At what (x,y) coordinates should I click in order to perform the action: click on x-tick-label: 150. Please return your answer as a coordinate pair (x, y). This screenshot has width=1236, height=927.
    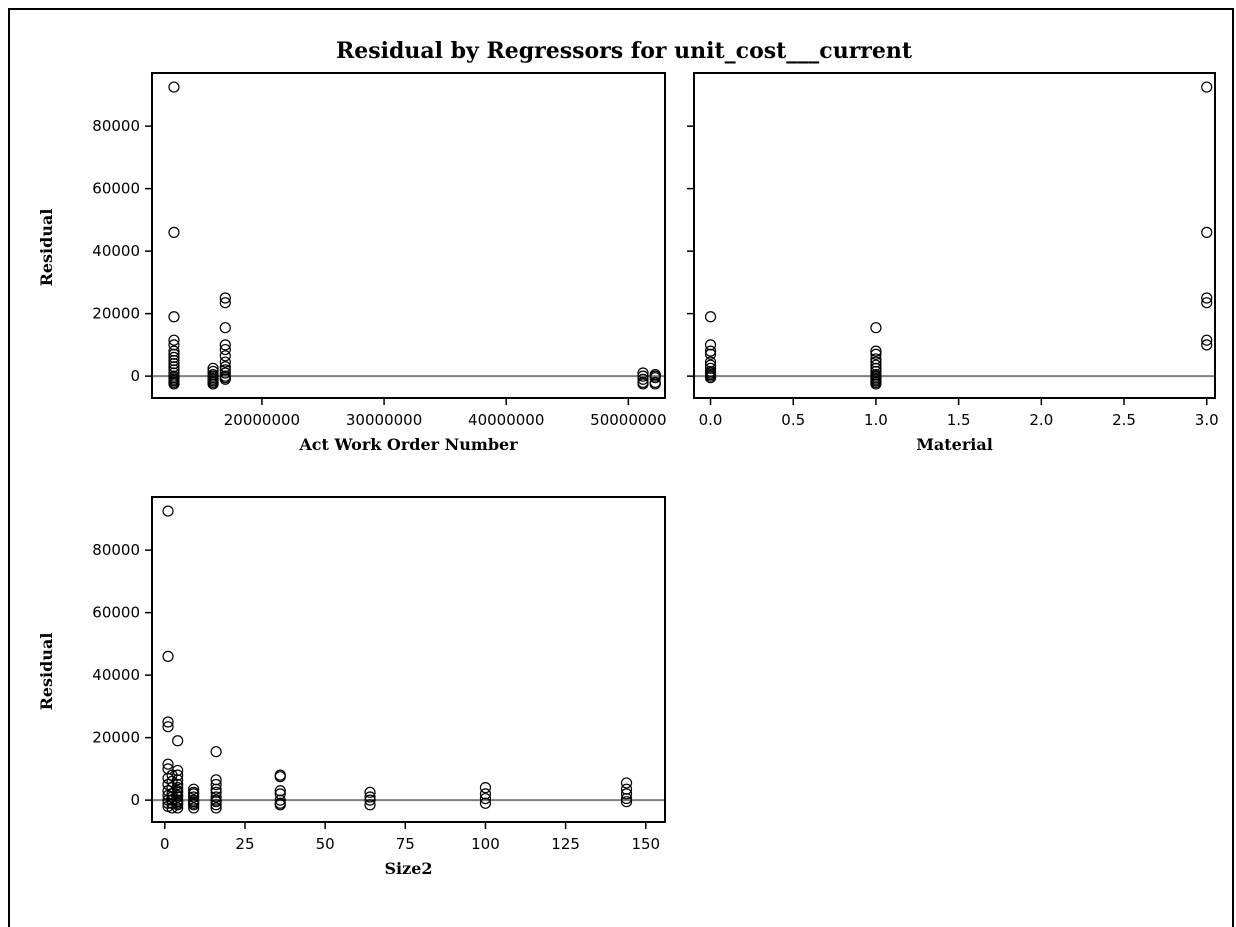
    Looking at the image, I should click on (645, 844).